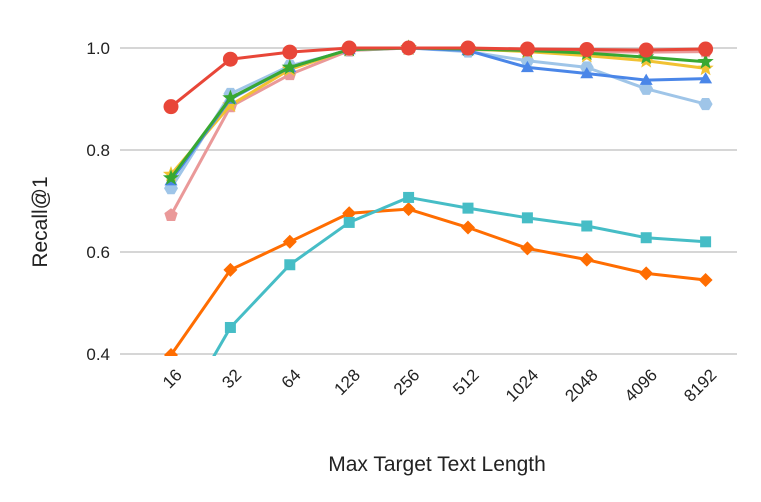 This screenshot has width=761, height=502. What do you see at coordinates (98, 48) in the screenshot?
I see `y-tick-label: 1.0` at bounding box center [98, 48].